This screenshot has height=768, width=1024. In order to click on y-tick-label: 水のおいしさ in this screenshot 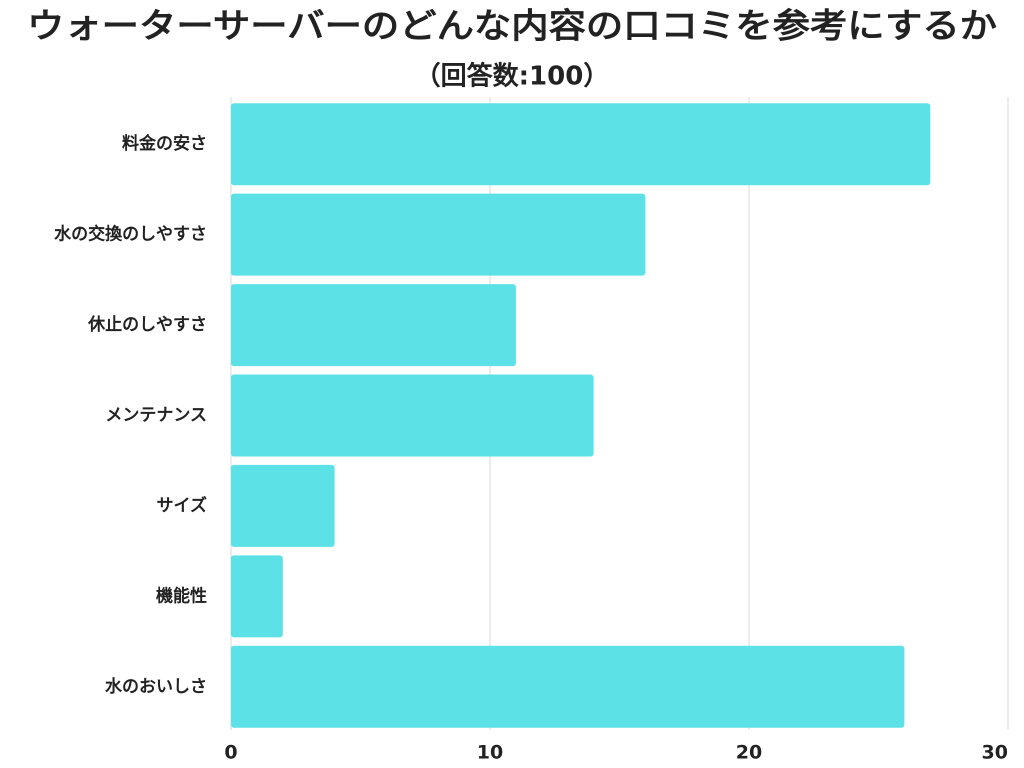, I will do `click(156, 686)`.